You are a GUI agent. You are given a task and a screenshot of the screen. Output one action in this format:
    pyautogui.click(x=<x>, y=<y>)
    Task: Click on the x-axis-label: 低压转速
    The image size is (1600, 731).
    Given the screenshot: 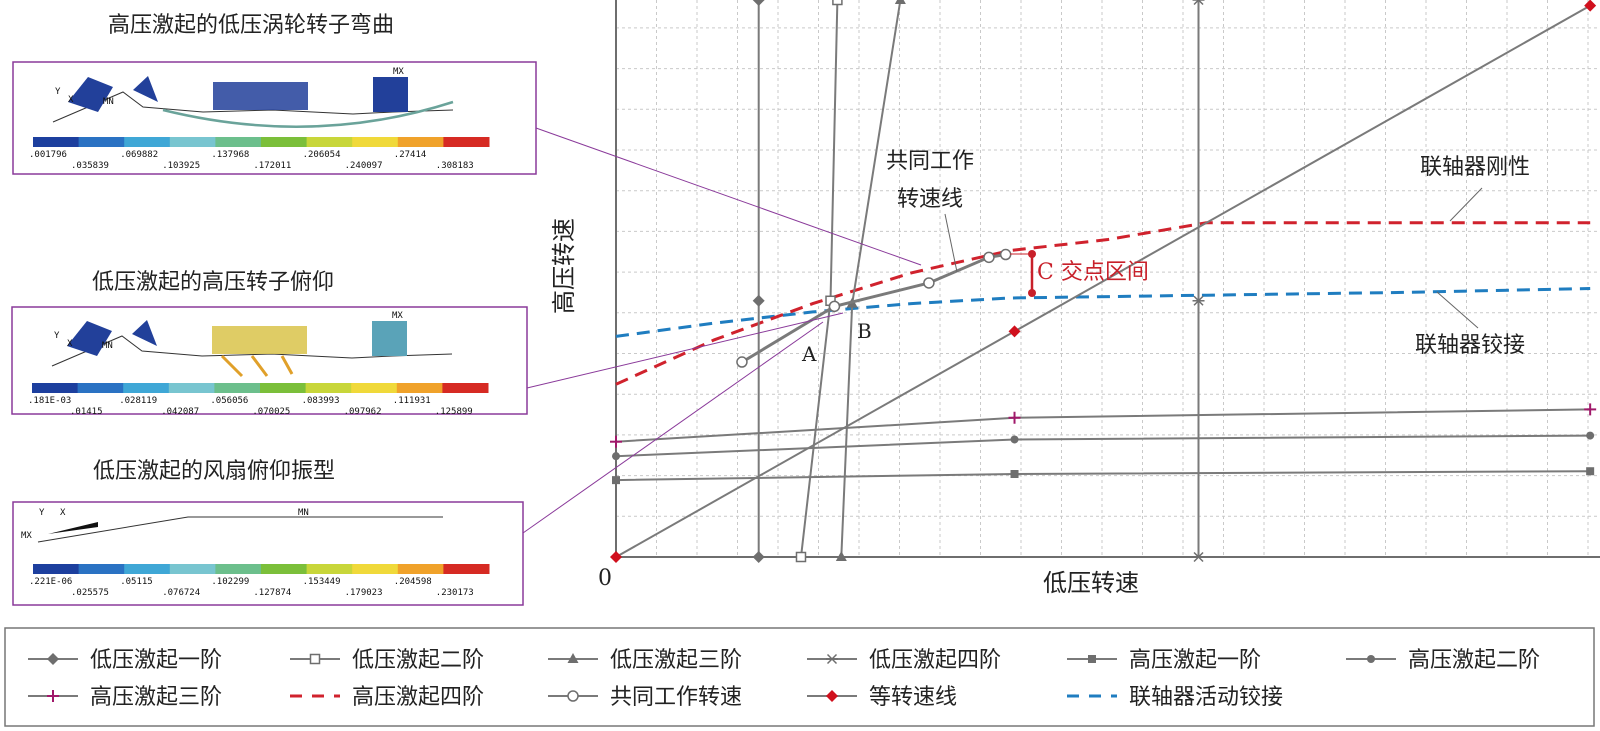 What is the action you would take?
    pyautogui.click(x=1091, y=583)
    